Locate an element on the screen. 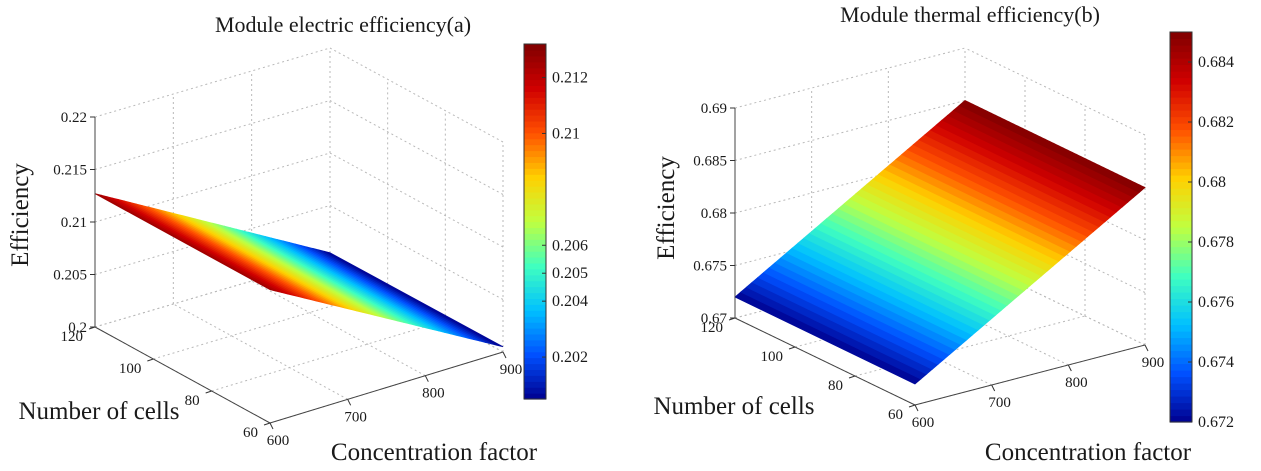  z-tick-label: 0.2 is located at coordinates (77, 328).